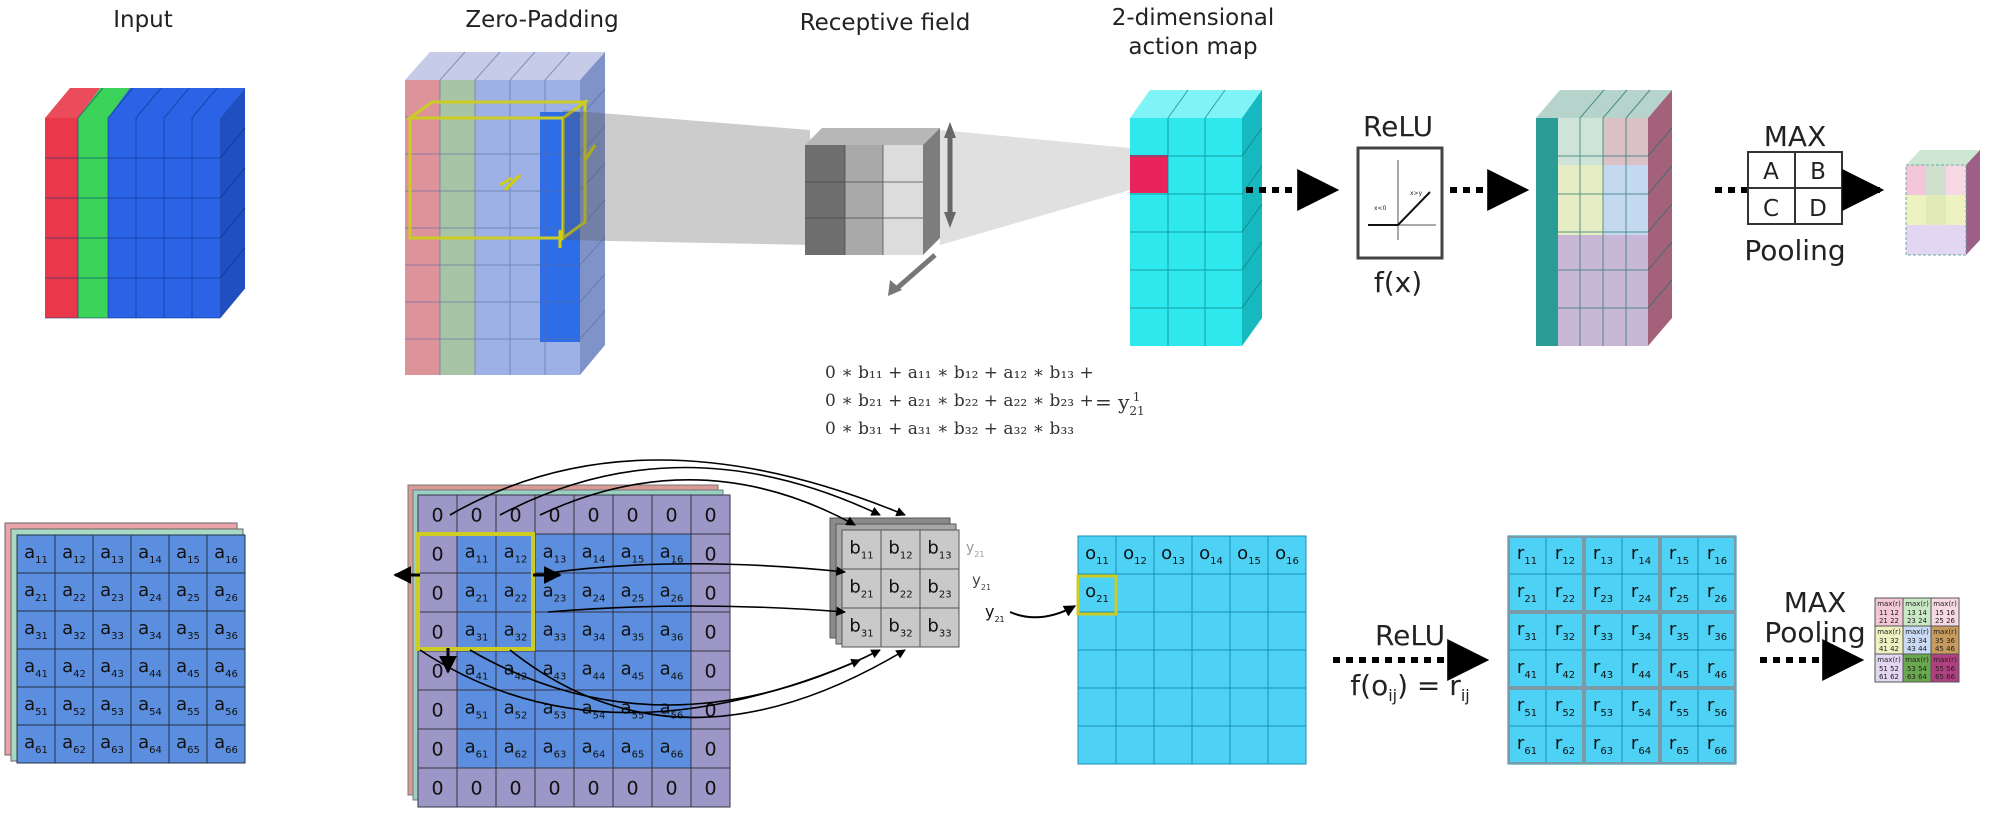 Image resolution: width=2000 pixels, height=817 pixels. I want to click on padded-cell-label: a36, so click(672, 632).